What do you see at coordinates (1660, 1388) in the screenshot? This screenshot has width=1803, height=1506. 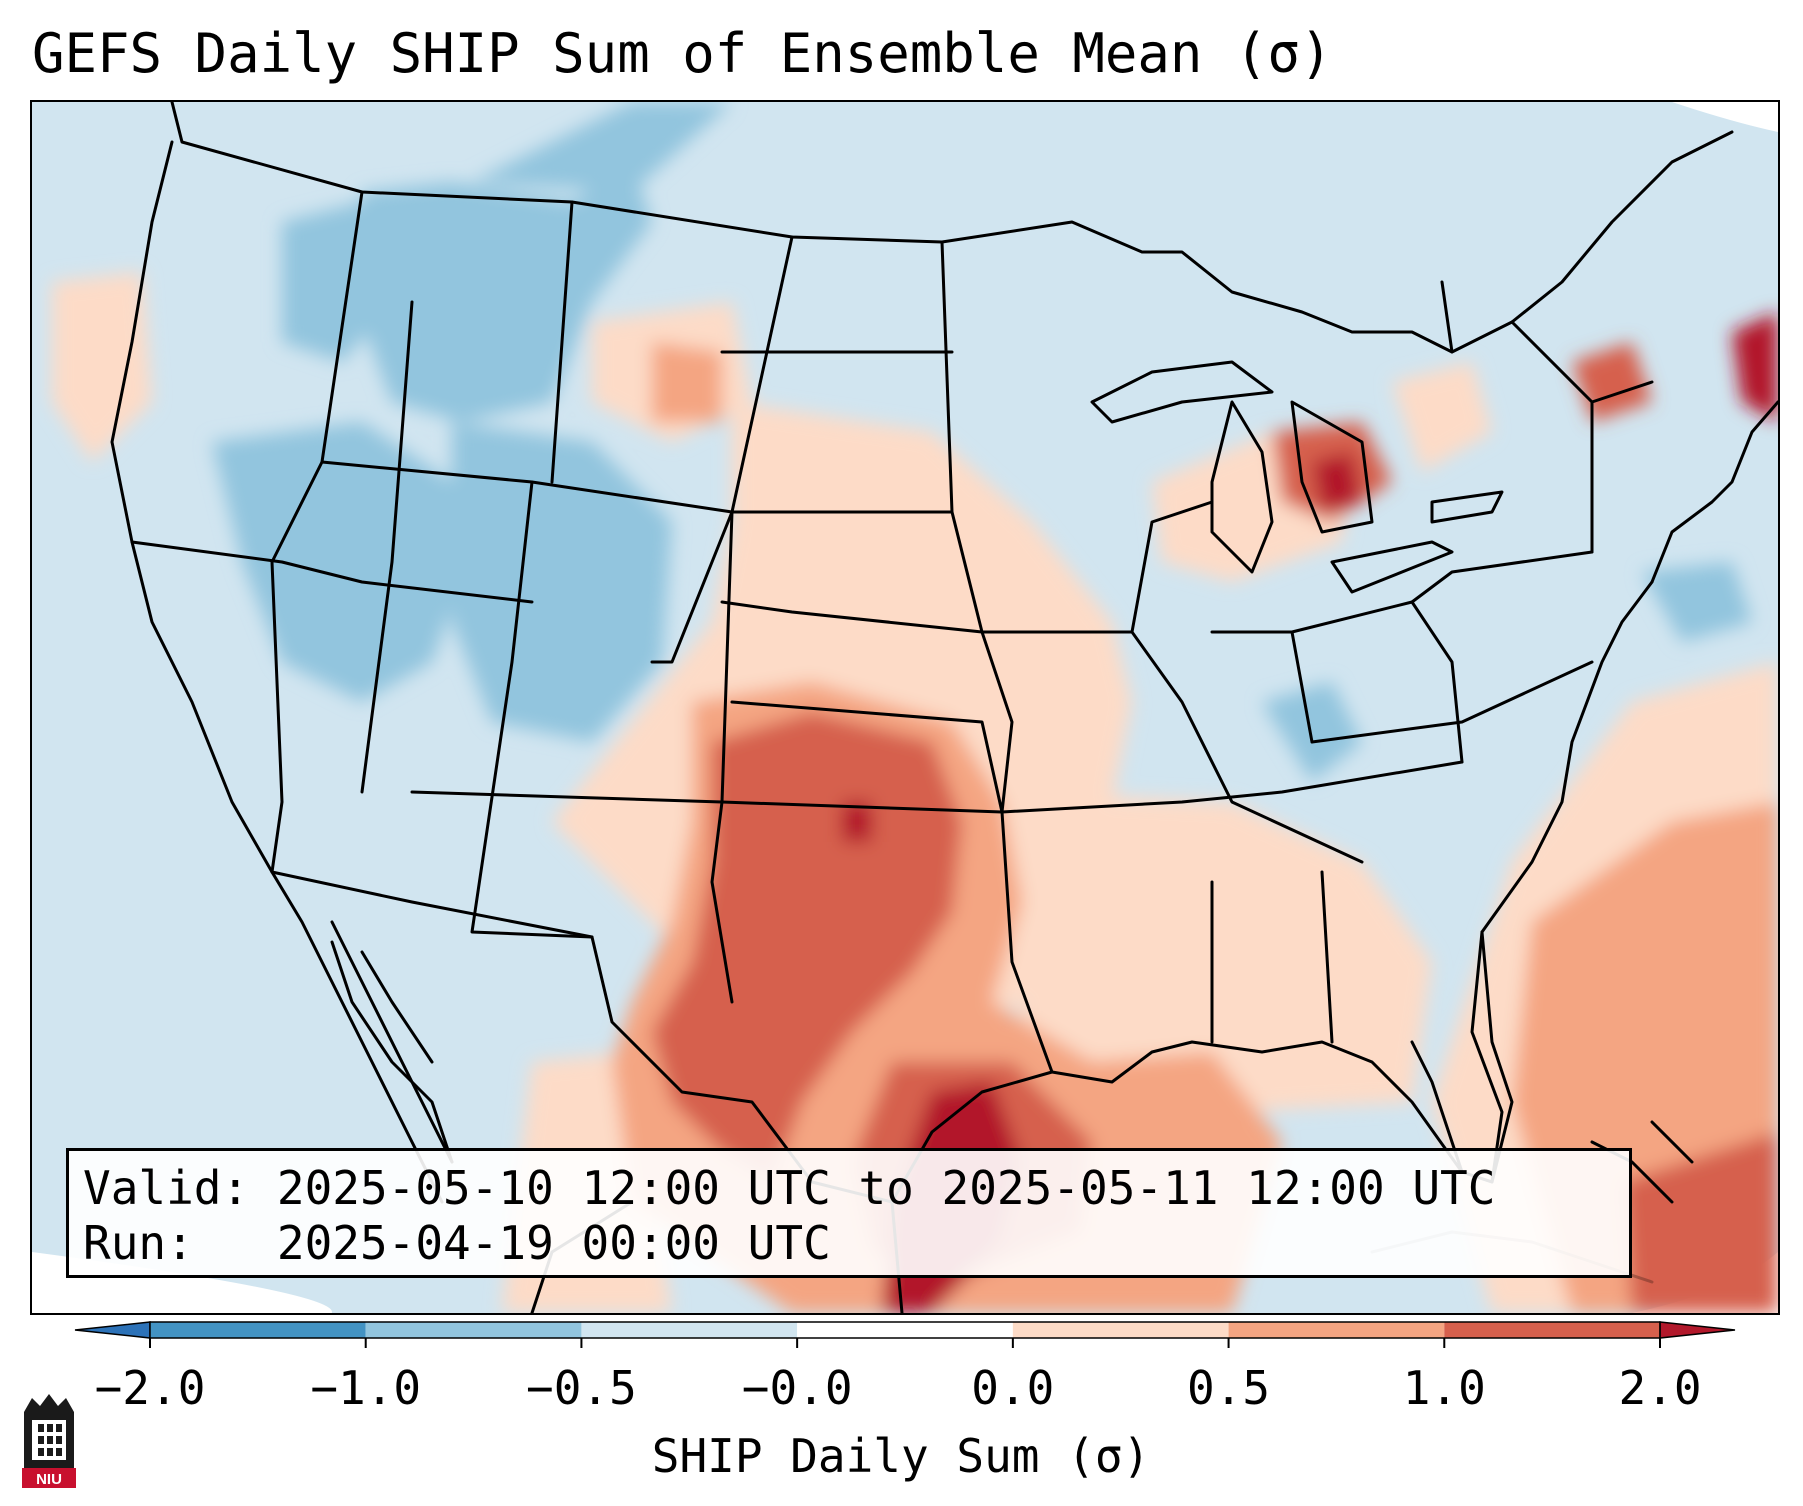 I see `colorbar-tick-label: 2.0` at bounding box center [1660, 1388].